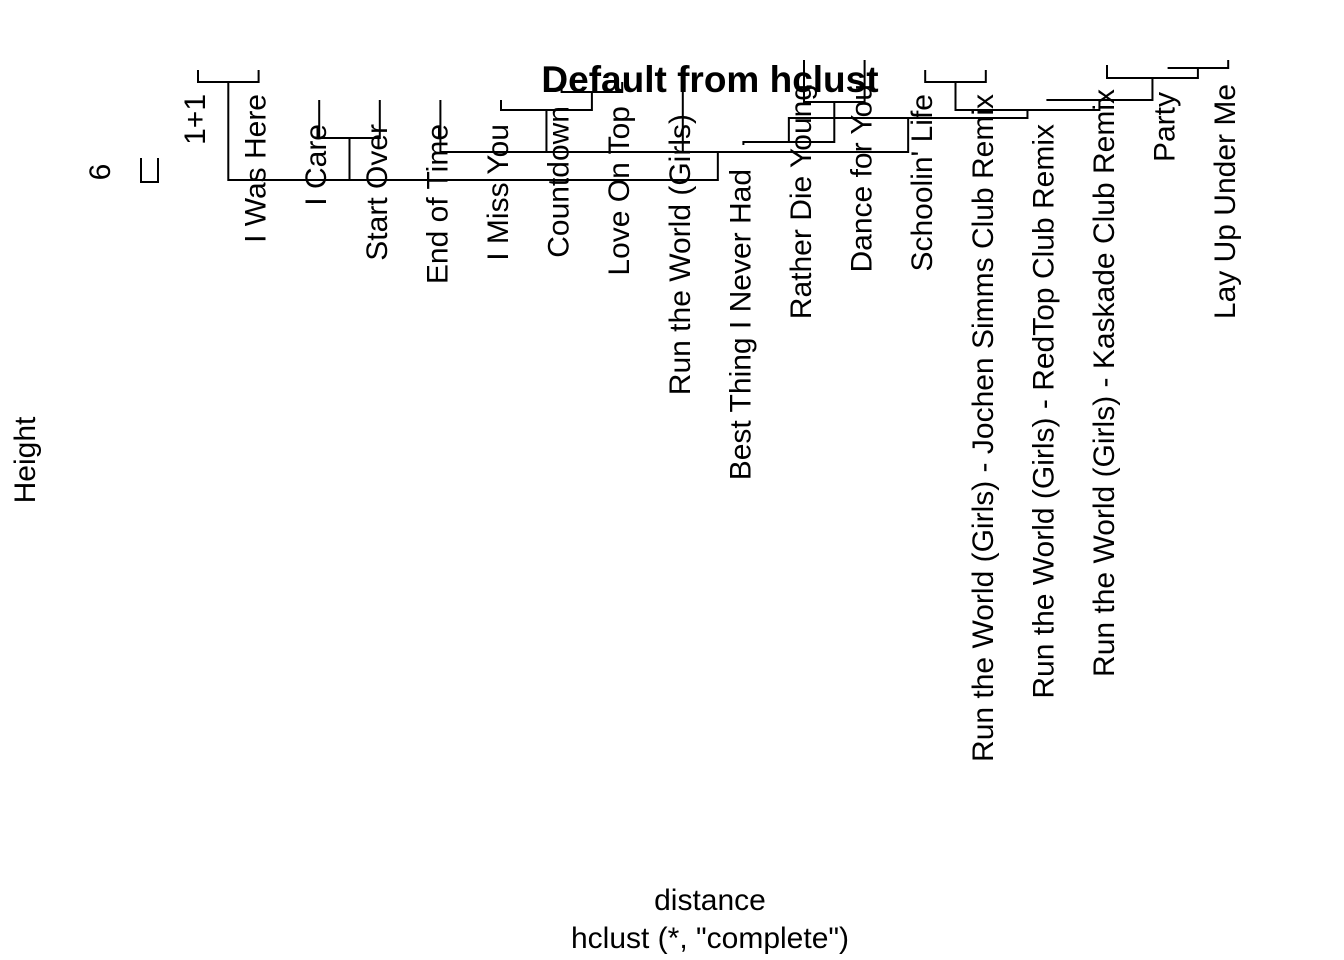 This screenshot has height=960, width=1344. What do you see at coordinates (121, 170) in the screenshot?
I see `y-axis: 6` at bounding box center [121, 170].